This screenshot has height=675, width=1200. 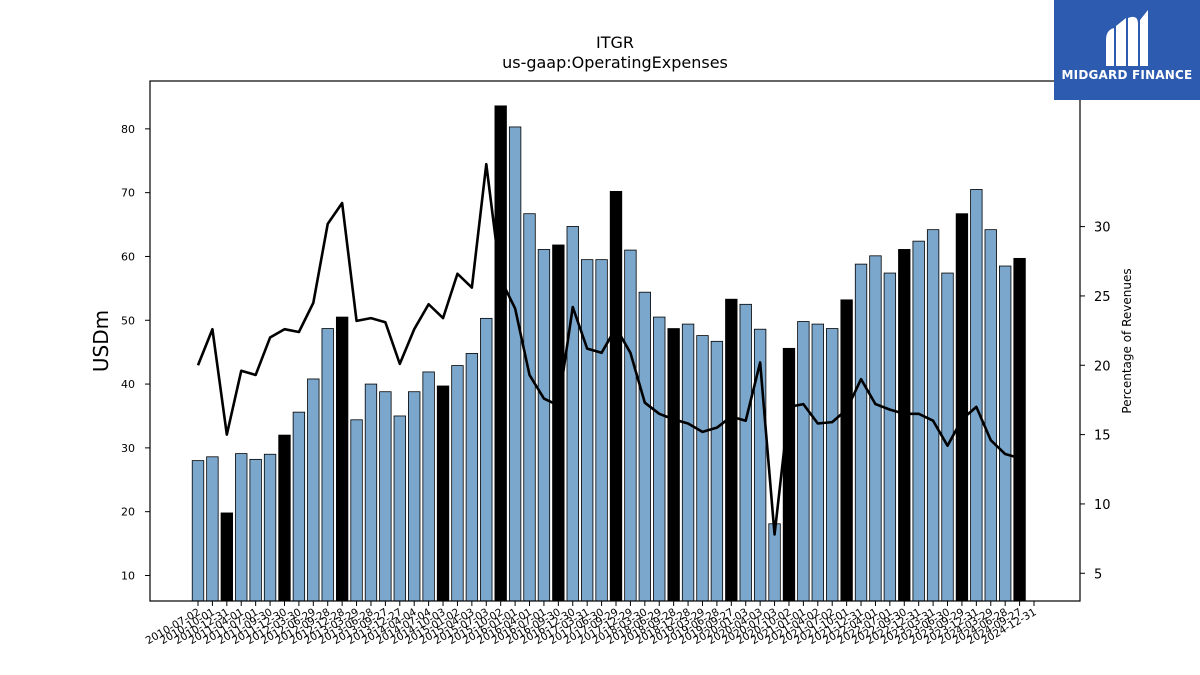 I want to click on y-tick-label: 80, so click(x=128, y=129).